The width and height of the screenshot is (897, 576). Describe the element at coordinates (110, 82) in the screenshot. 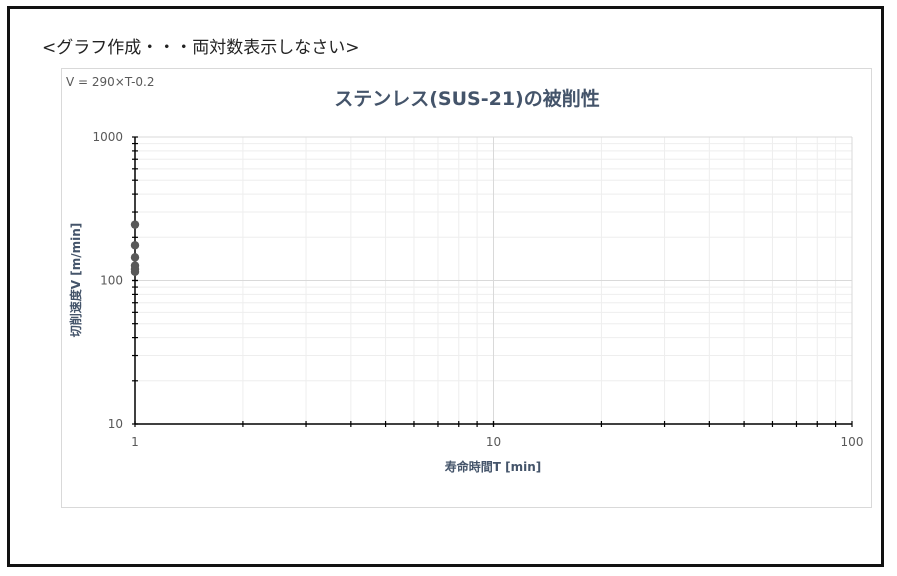

I see `equation-annotation: V = 290×T-0.2` at that location.